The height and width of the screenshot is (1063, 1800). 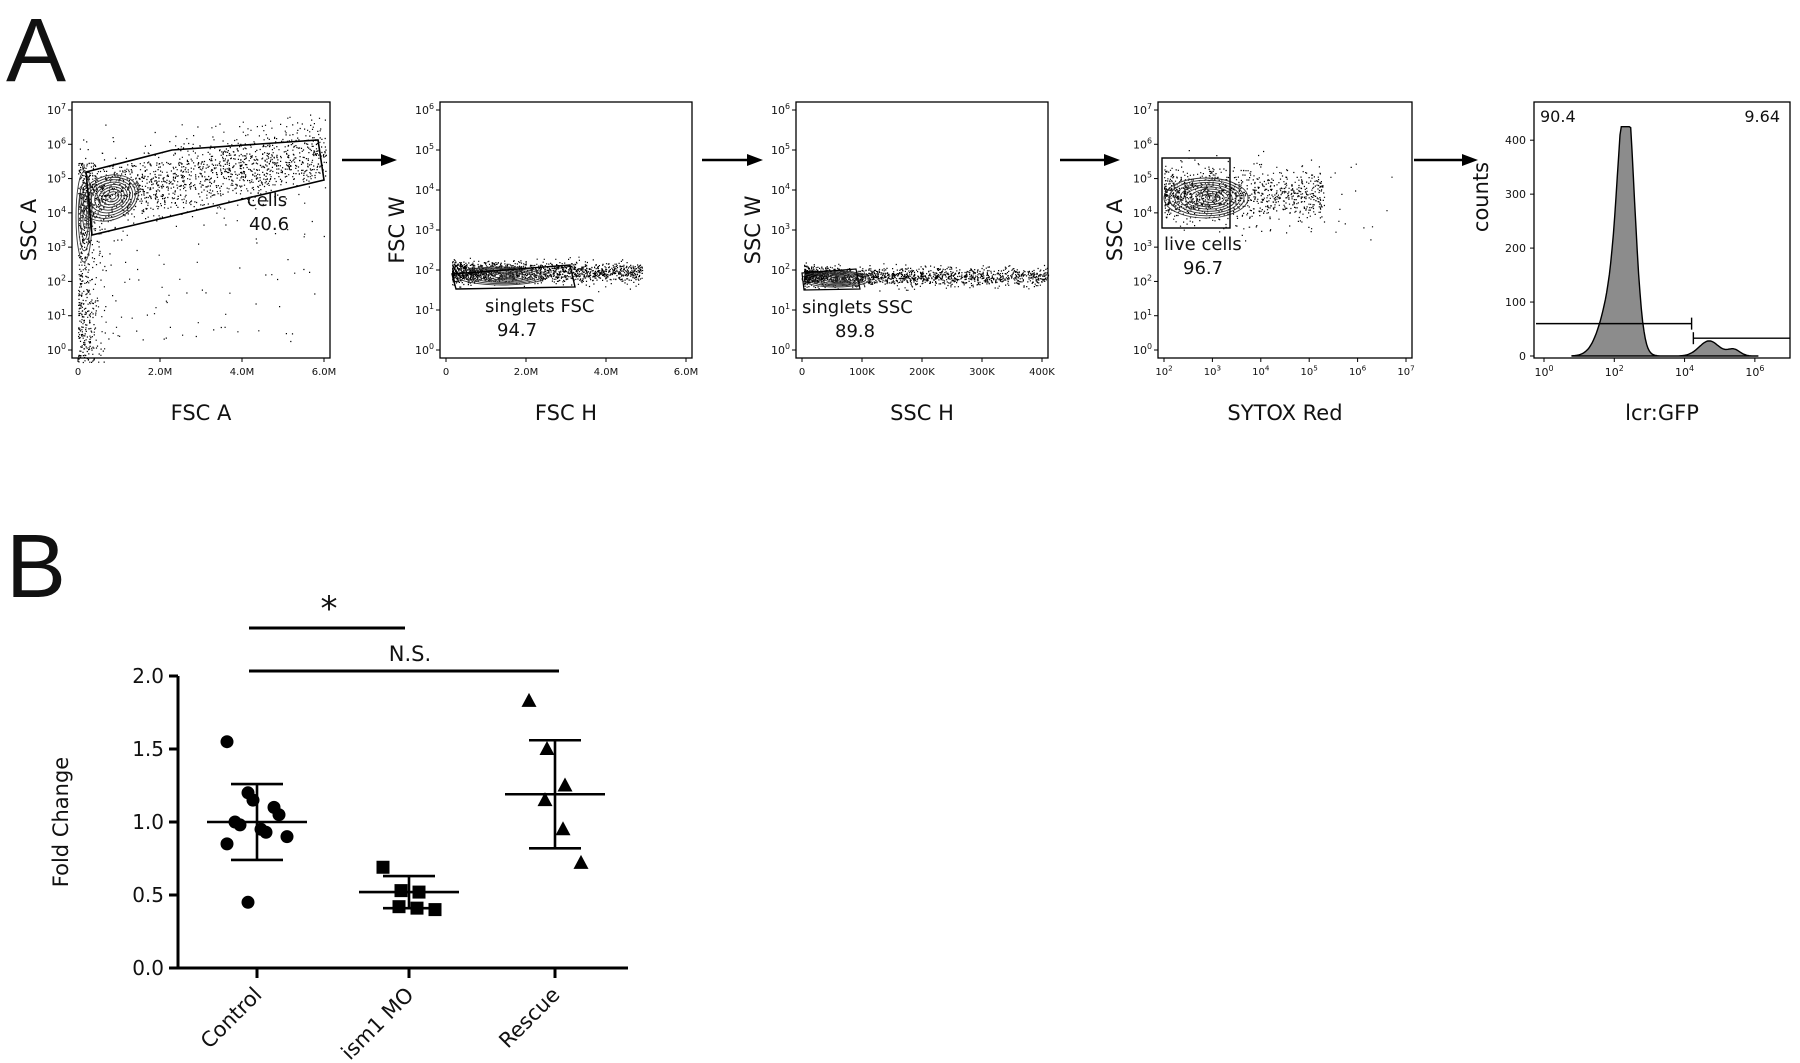 I want to click on x-axis-label: lcr:GFP, so click(x=1662, y=413).